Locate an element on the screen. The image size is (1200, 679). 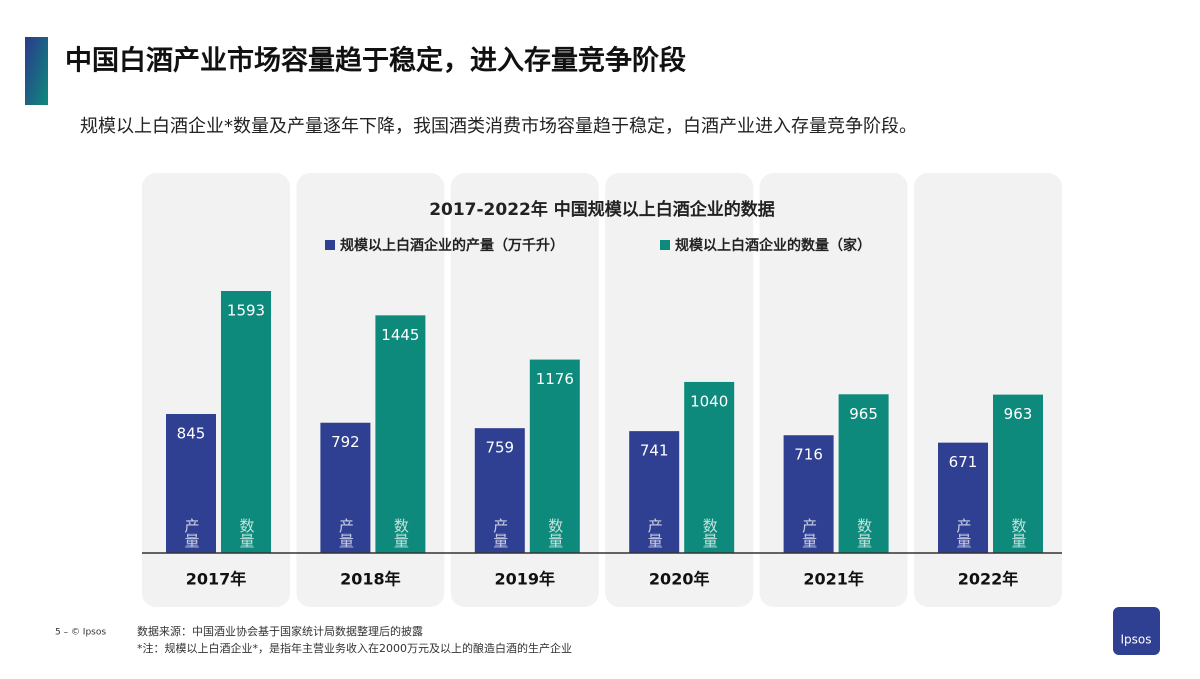
value-label: 1176 is located at coordinates (555, 379).